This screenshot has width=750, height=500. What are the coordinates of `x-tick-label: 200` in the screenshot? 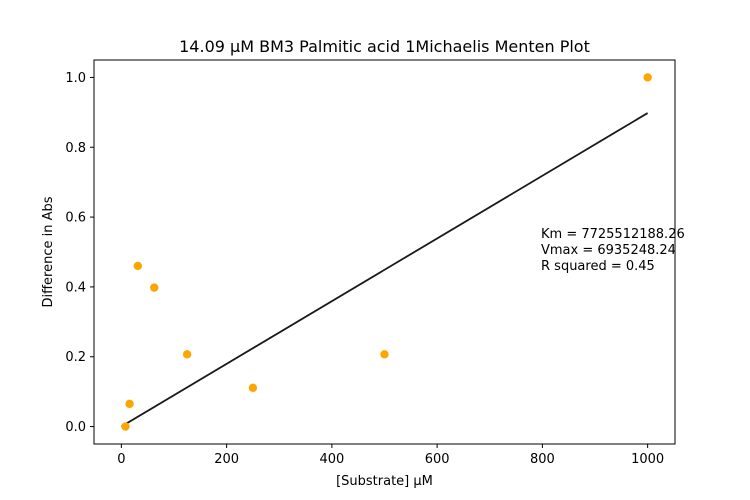 It's located at (226, 459).